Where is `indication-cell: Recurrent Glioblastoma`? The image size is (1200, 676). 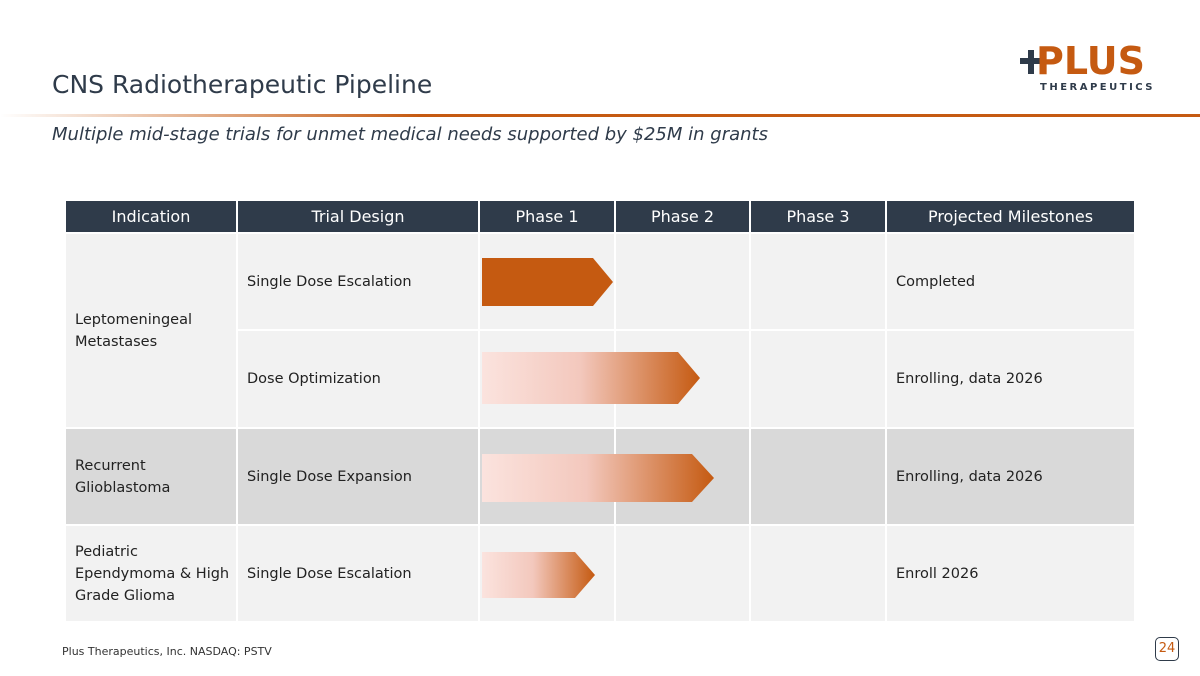
indication-cell: Recurrent Glioblastoma is located at coordinates (151, 476).